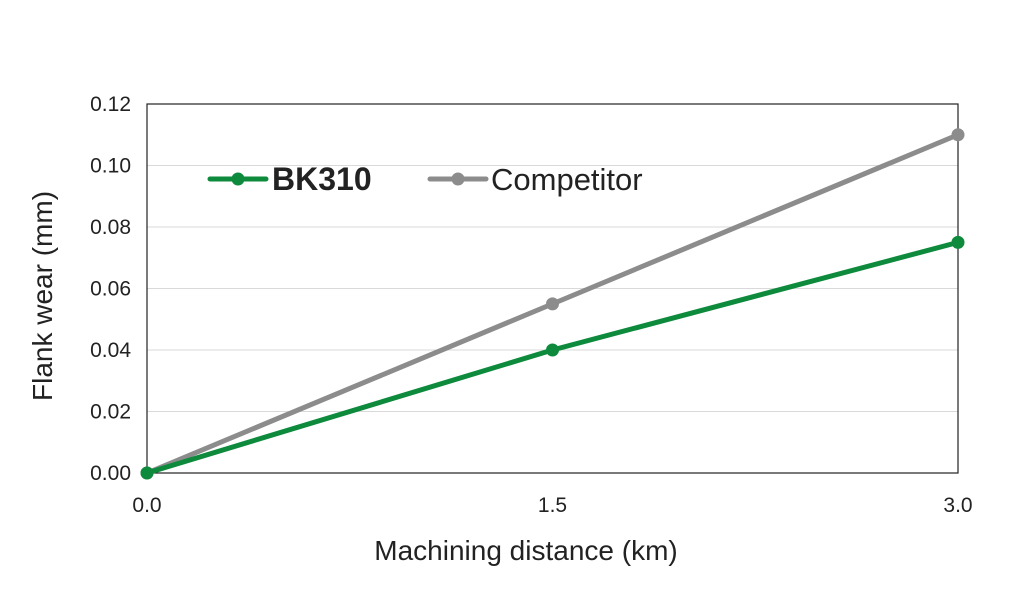 Image resolution: width=1024 pixels, height=605 pixels. I want to click on legend-label: Competitor, so click(567, 179).